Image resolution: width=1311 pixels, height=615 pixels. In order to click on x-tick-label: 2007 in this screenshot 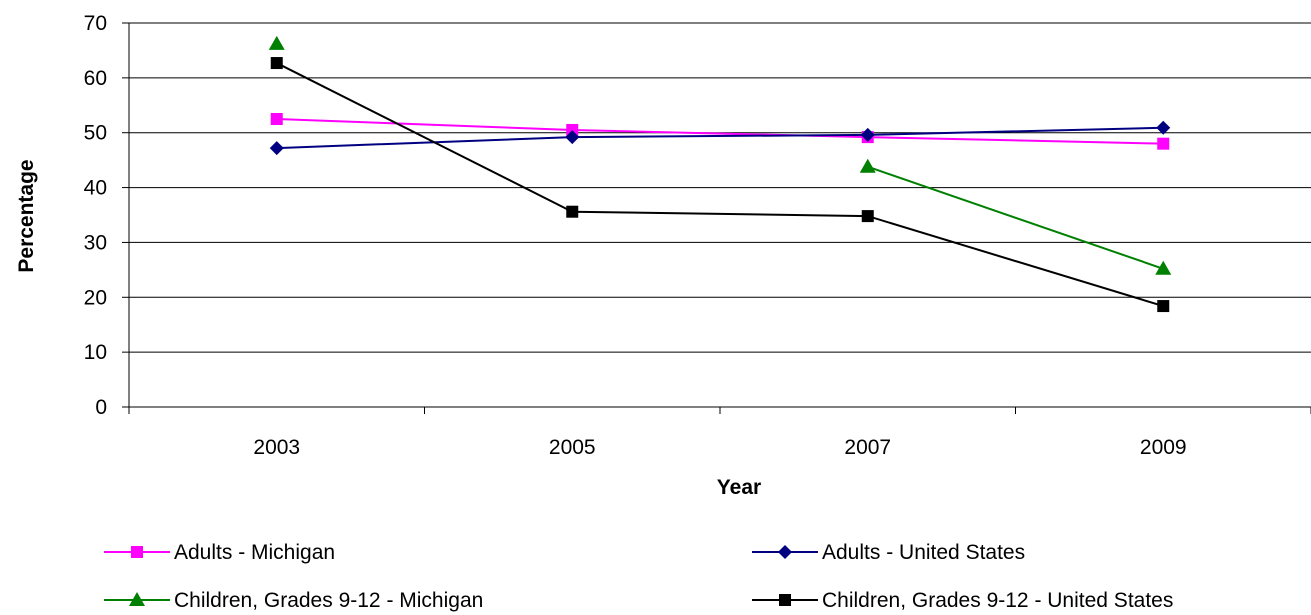, I will do `click(867, 447)`.